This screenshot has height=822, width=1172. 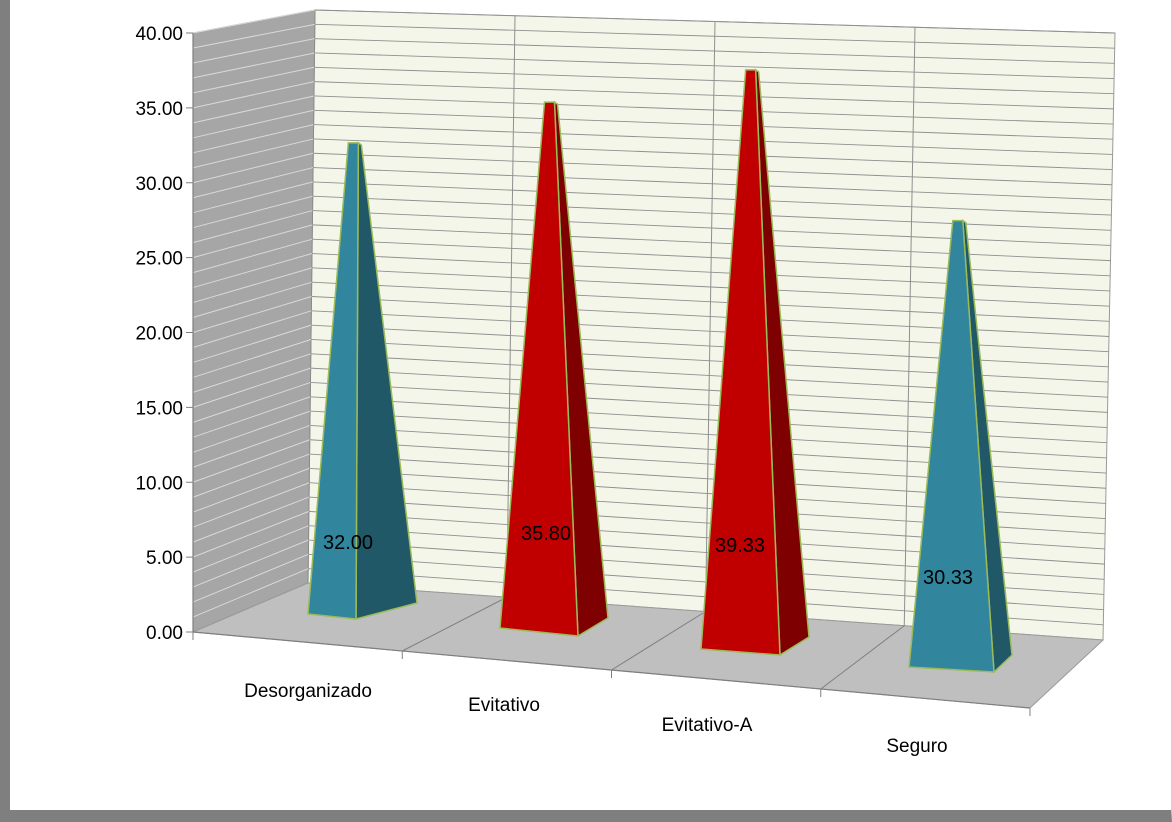 I want to click on x-category-label: Evitativo, so click(x=504, y=705).